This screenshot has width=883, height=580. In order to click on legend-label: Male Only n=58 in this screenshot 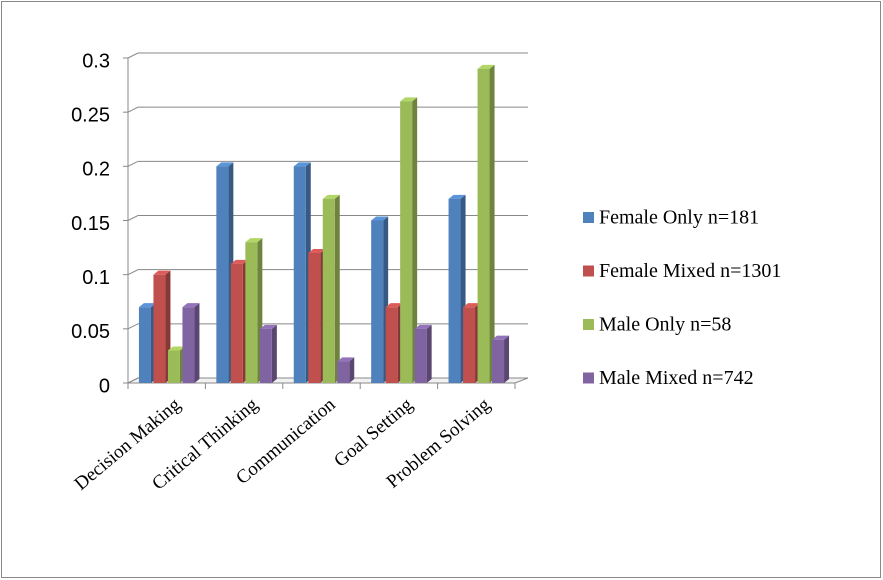, I will do `click(665, 325)`.